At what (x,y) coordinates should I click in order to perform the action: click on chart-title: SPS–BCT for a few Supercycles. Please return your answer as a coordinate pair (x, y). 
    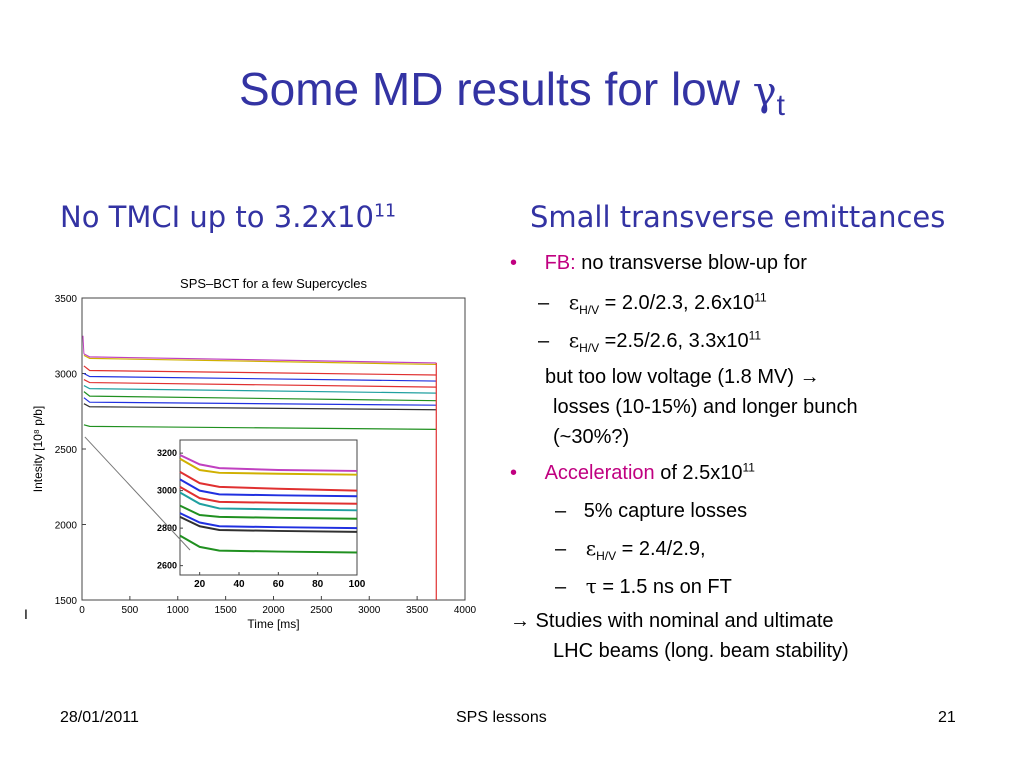
    Looking at the image, I should click on (273, 283).